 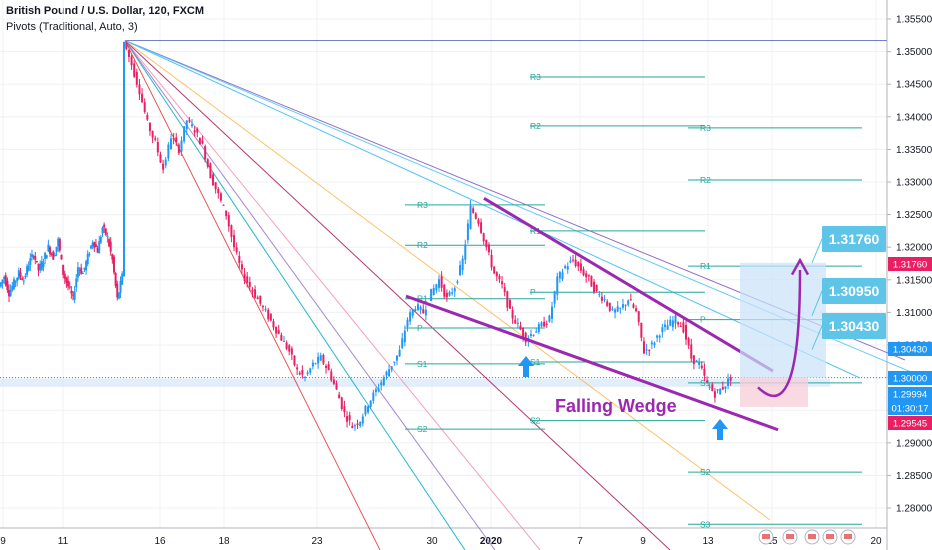 I want to click on price-badge-label: 01:30:17, so click(x=910, y=409).